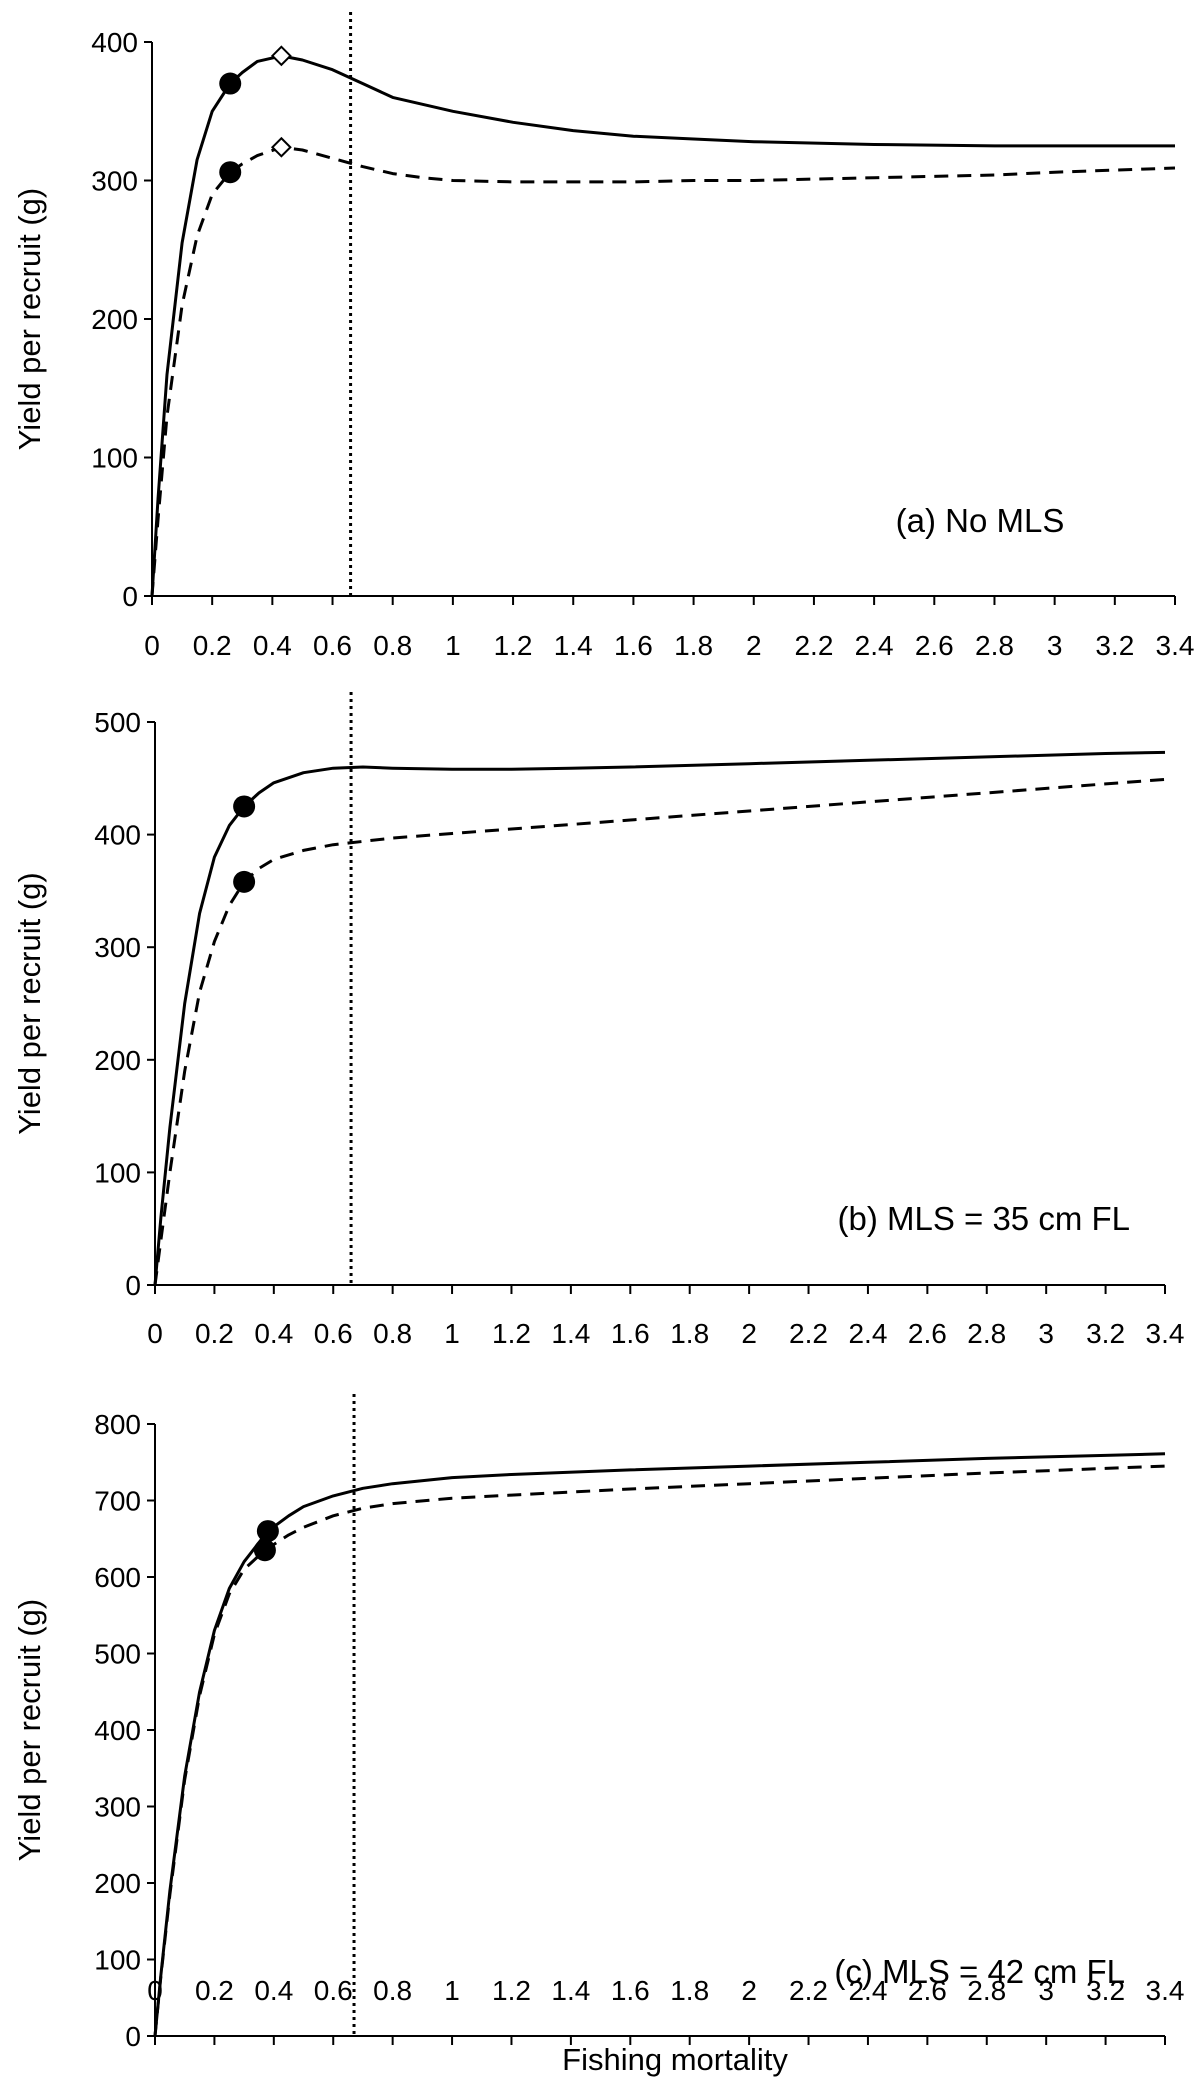 The width and height of the screenshot is (1200, 2091). What do you see at coordinates (117, 1501) in the screenshot?
I see `y-tick-label: 700` at bounding box center [117, 1501].